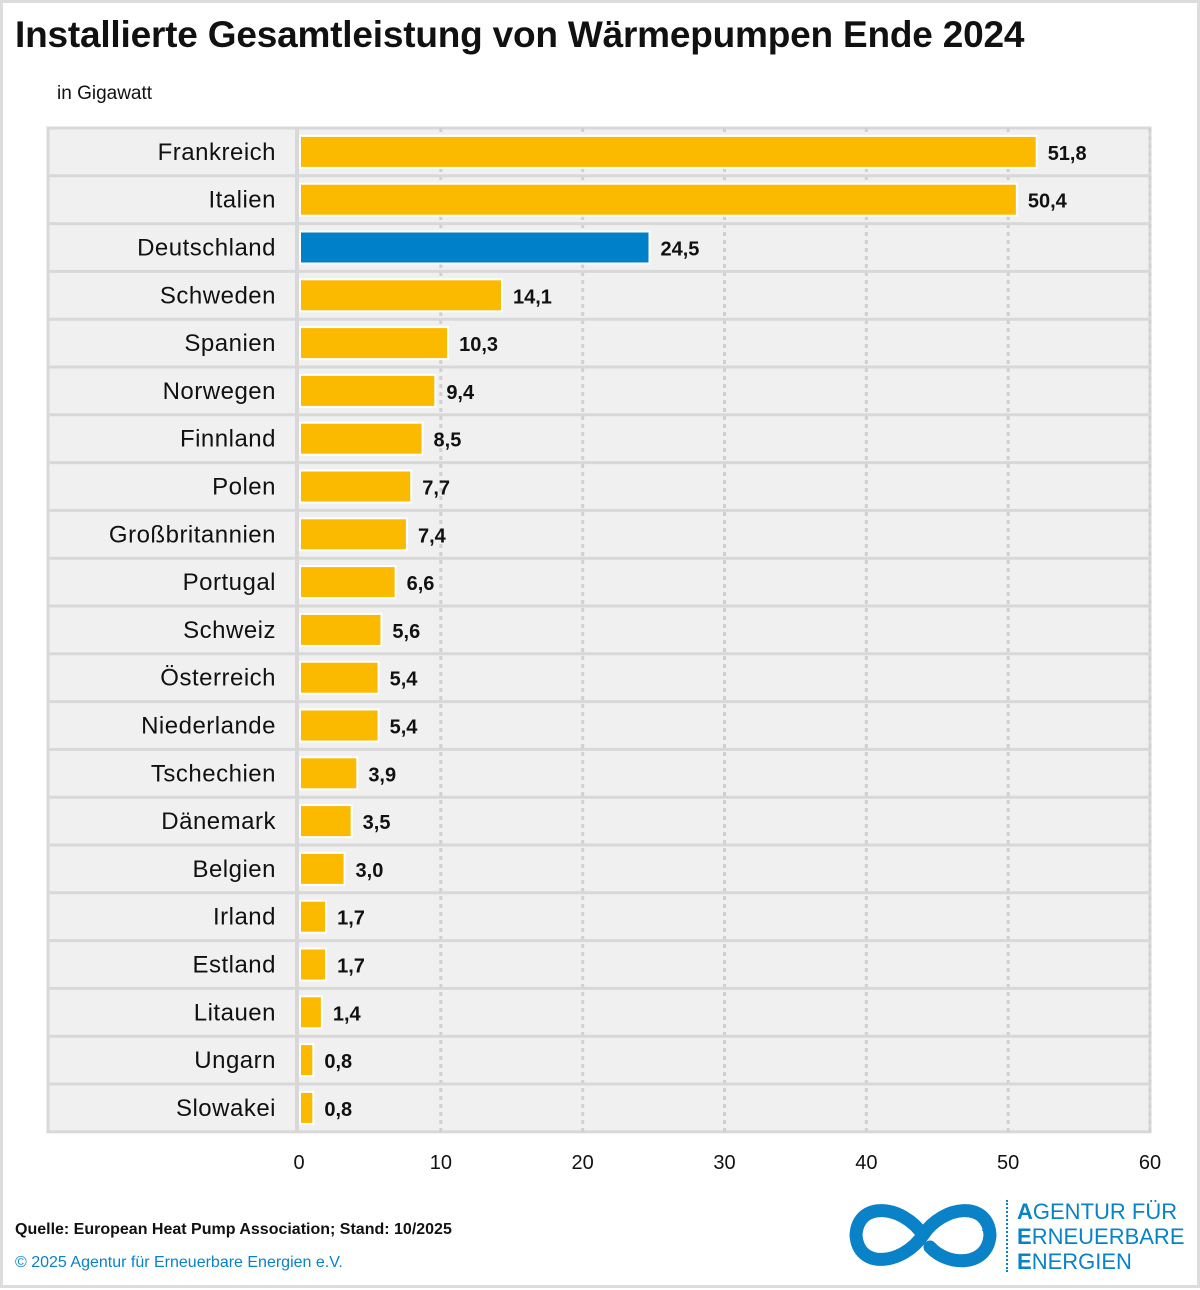 The width and height of the screenshot is (1200, 1290). Describe the element at coordinates (347, 1014) in the screenshot. I see `value-label: 1,4` at that location.